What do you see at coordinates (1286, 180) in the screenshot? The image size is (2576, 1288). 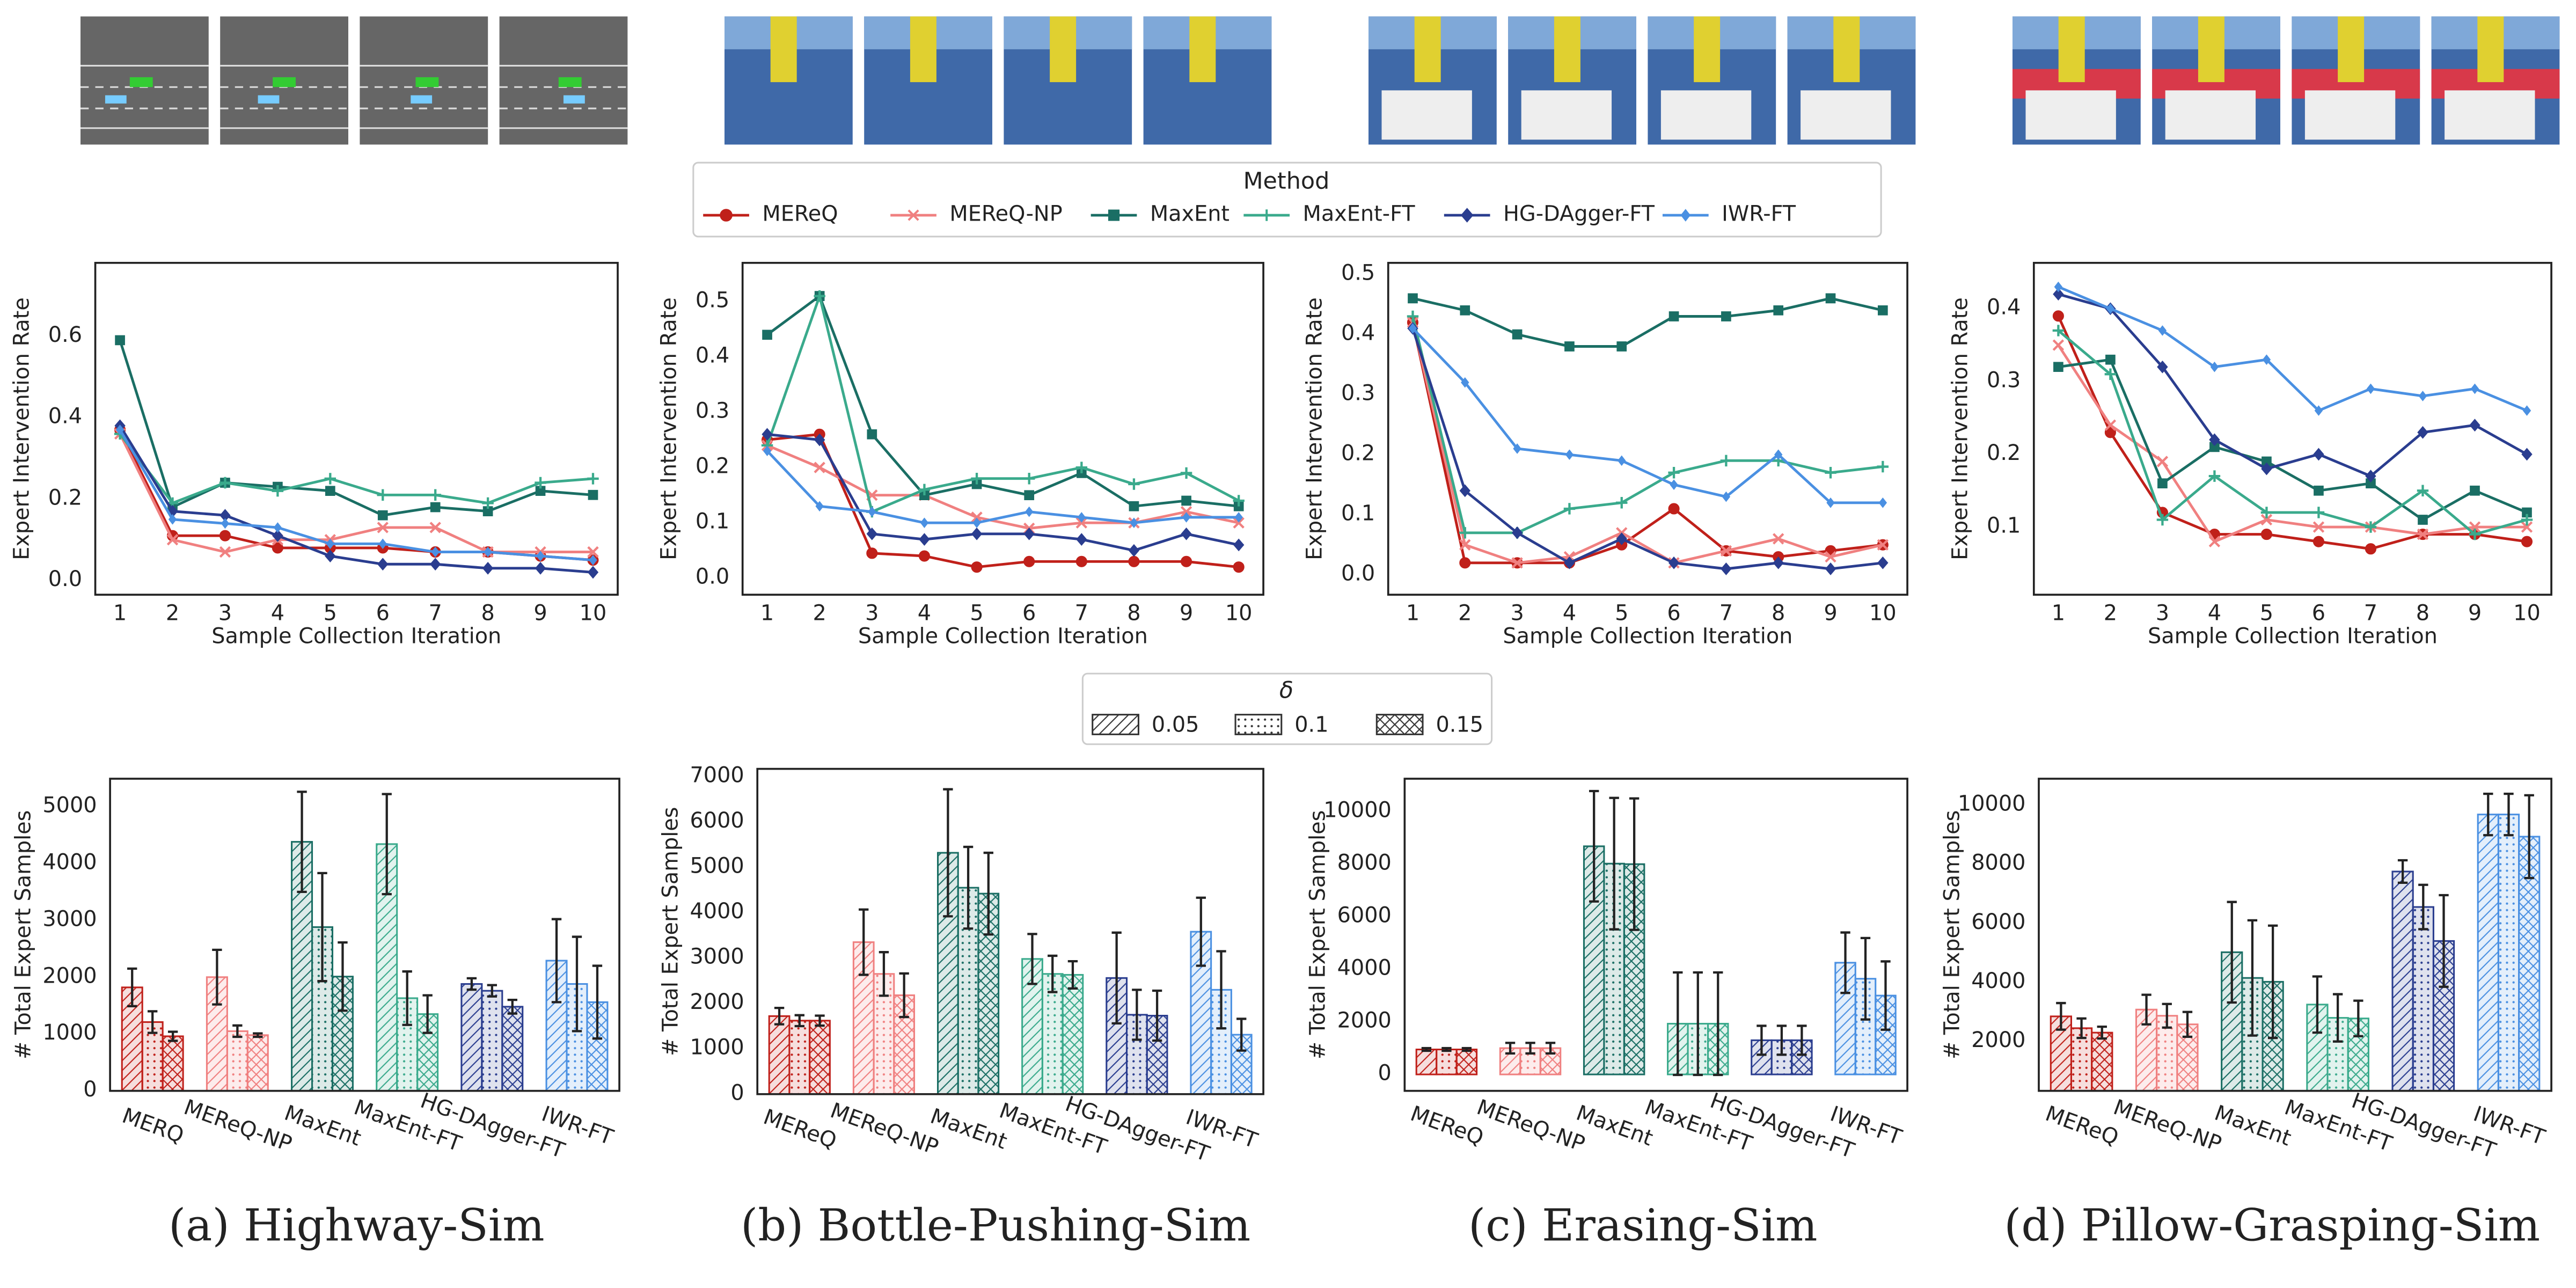 I see `legend-title: Method` at bounding box center [1286, 180].